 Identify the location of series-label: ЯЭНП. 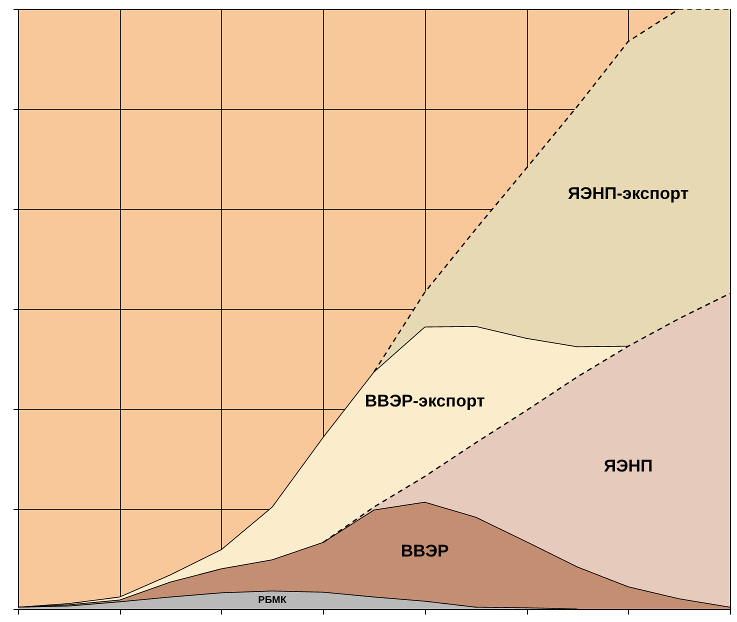
(628, 466).